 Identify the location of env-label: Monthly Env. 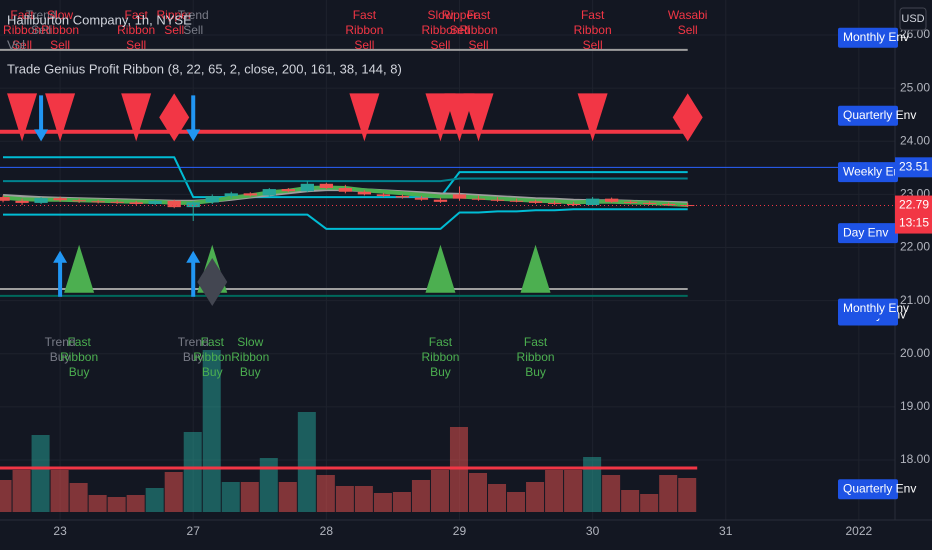
(876, 37).